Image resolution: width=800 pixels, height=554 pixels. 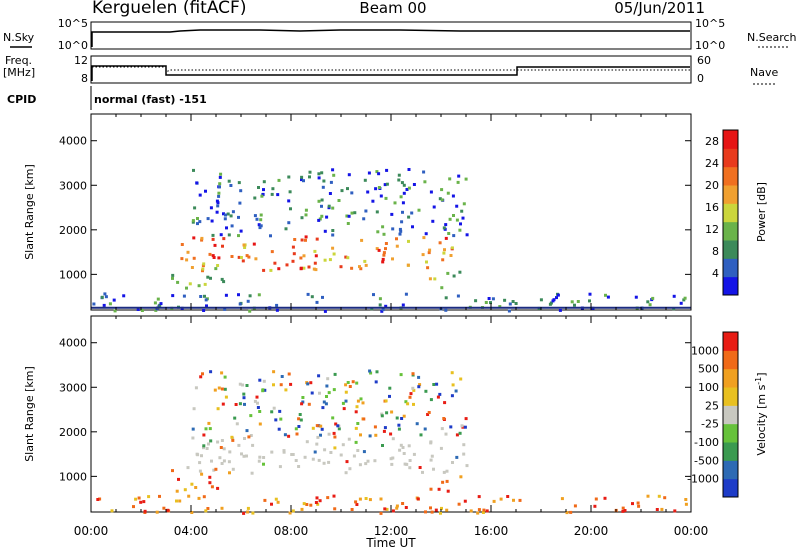 What do you see at coordinates (390, 73) in the screenshot?
I see `freq-trace` at bounding box center [390, 73].